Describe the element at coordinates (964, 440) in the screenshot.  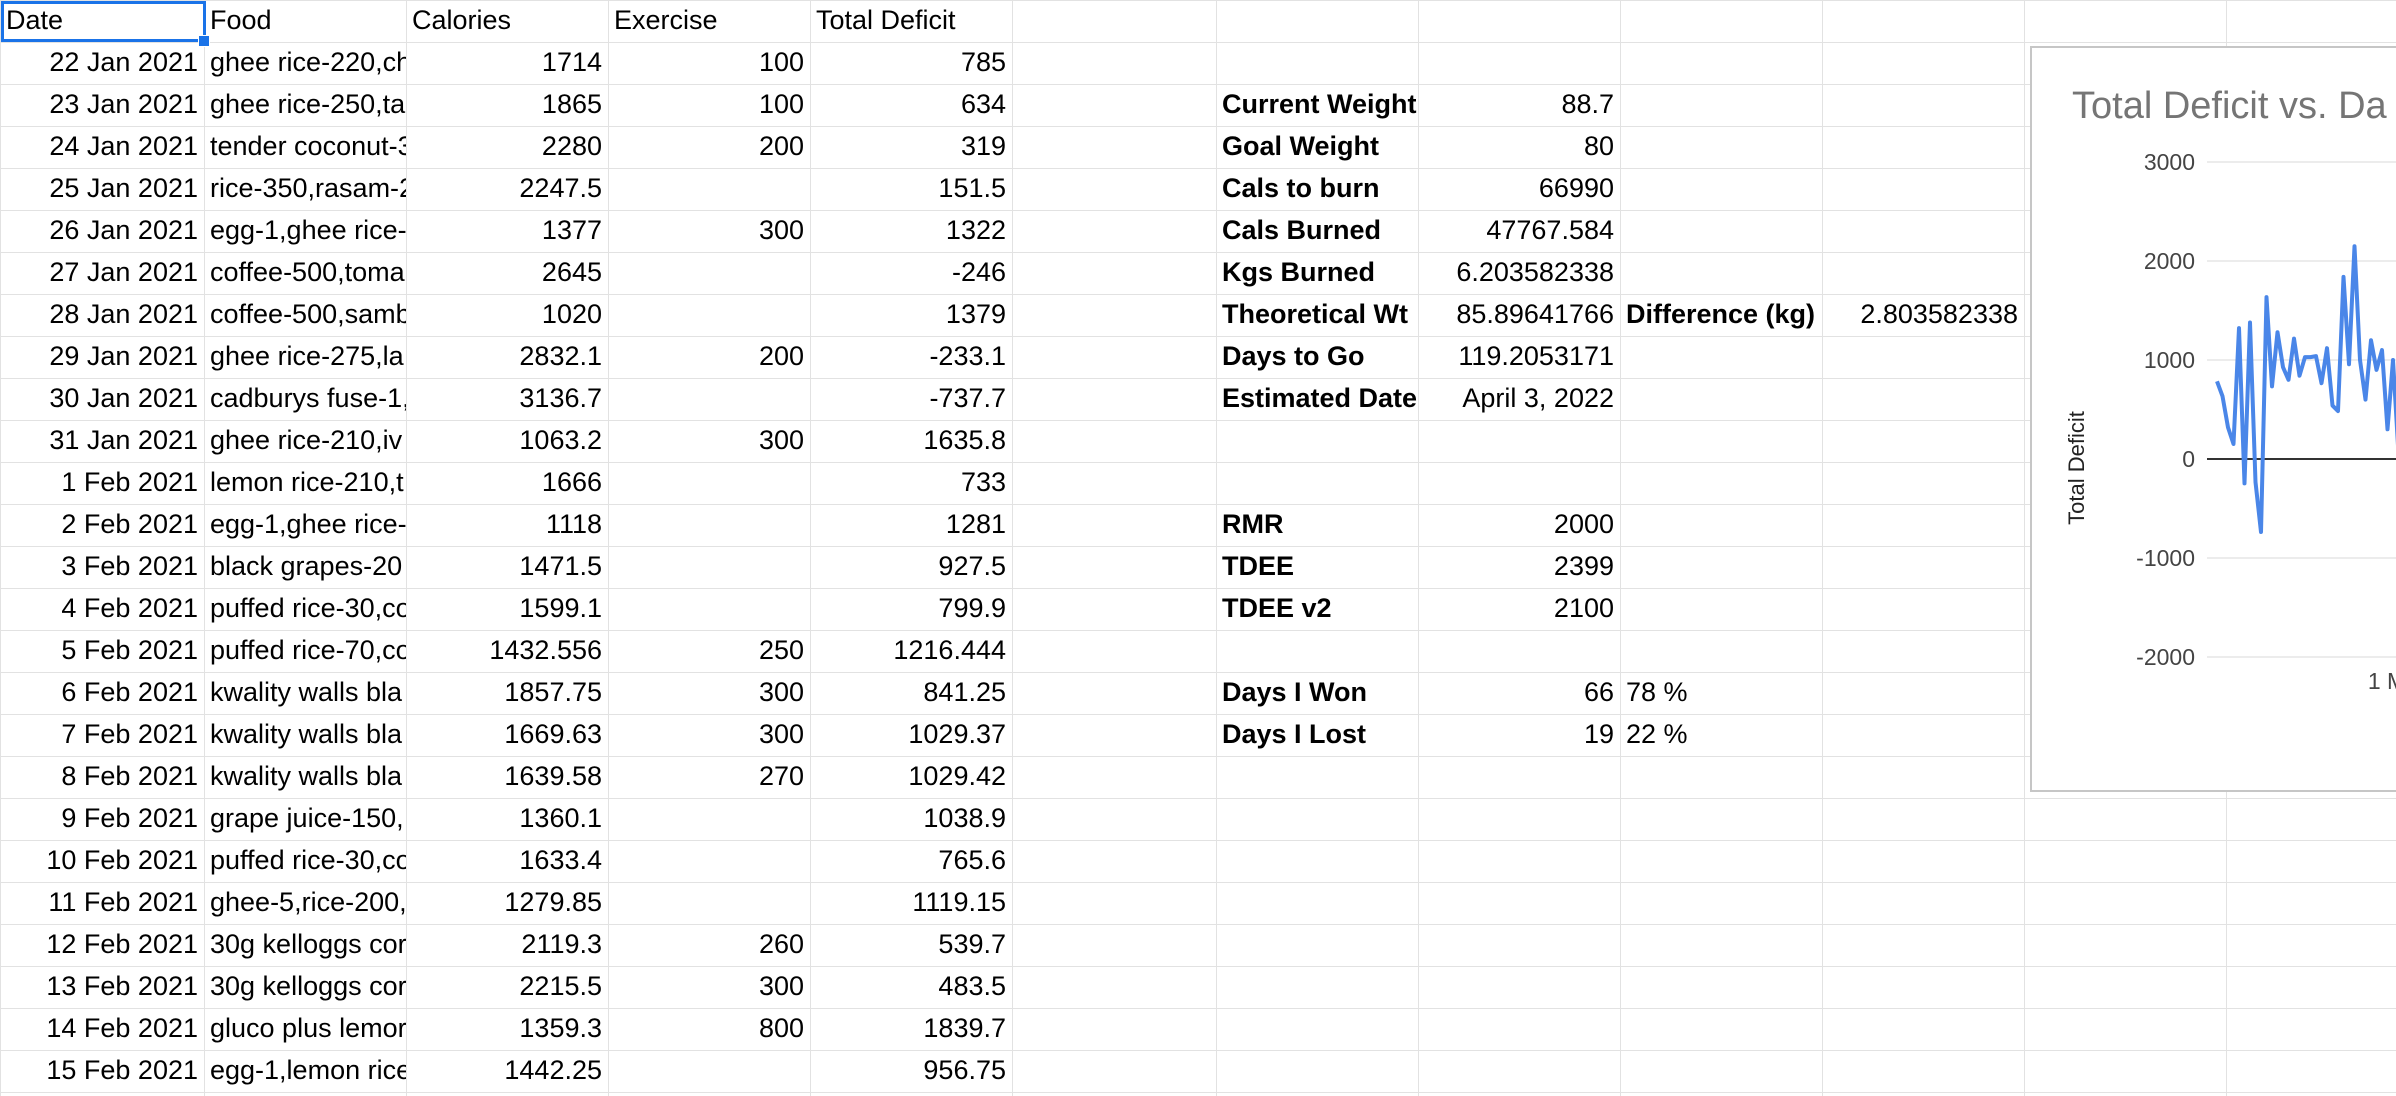
I see `cell-total-deficit: 1635.8` at that location.